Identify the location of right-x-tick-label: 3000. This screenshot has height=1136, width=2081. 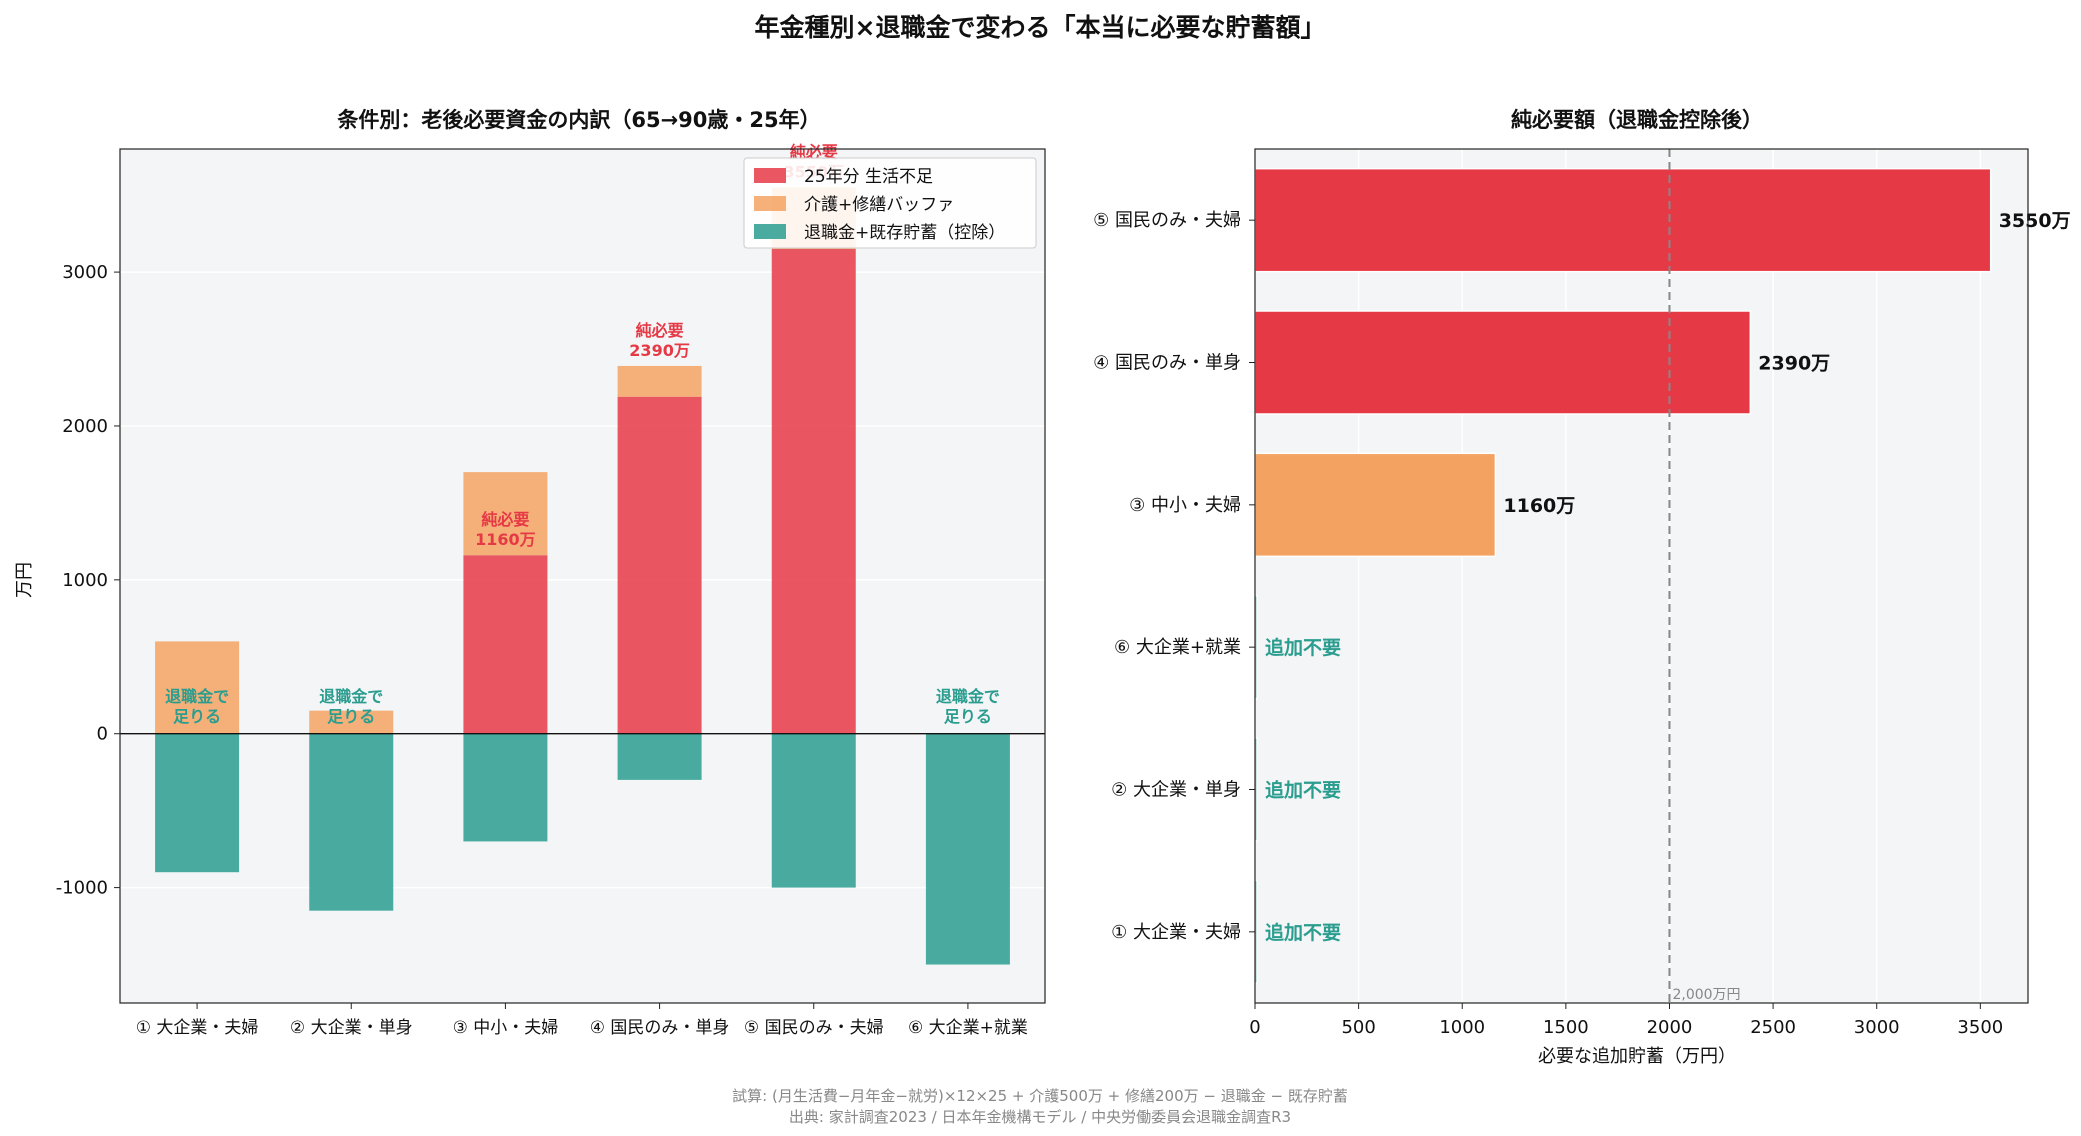
(1877, 1027).